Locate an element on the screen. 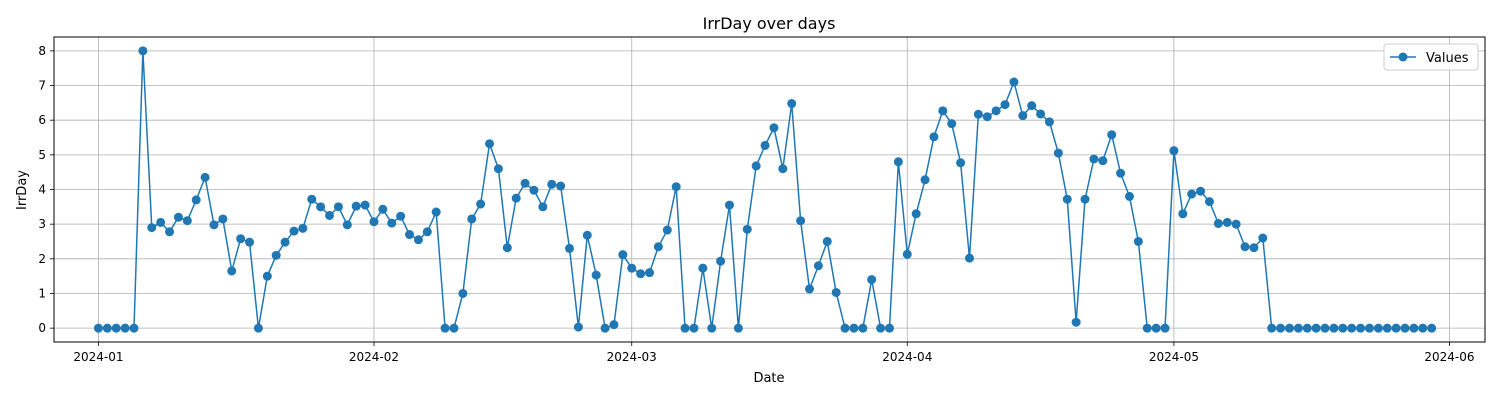 Image resolution: width=1500 pixels, height=400 pixels. y-tick-label: 2 is located at coordinates (42, 259).